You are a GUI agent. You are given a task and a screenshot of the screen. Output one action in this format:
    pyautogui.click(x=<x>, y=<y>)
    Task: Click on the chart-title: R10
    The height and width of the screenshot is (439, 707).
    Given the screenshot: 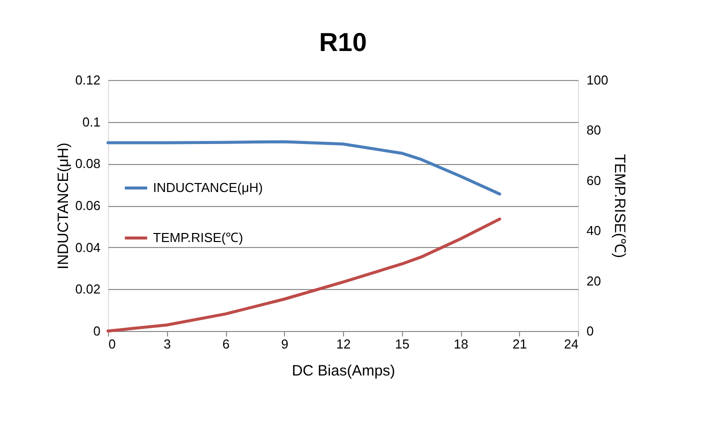 What is the action you would take?
    pyautogui.click(x=343, y=42)
    